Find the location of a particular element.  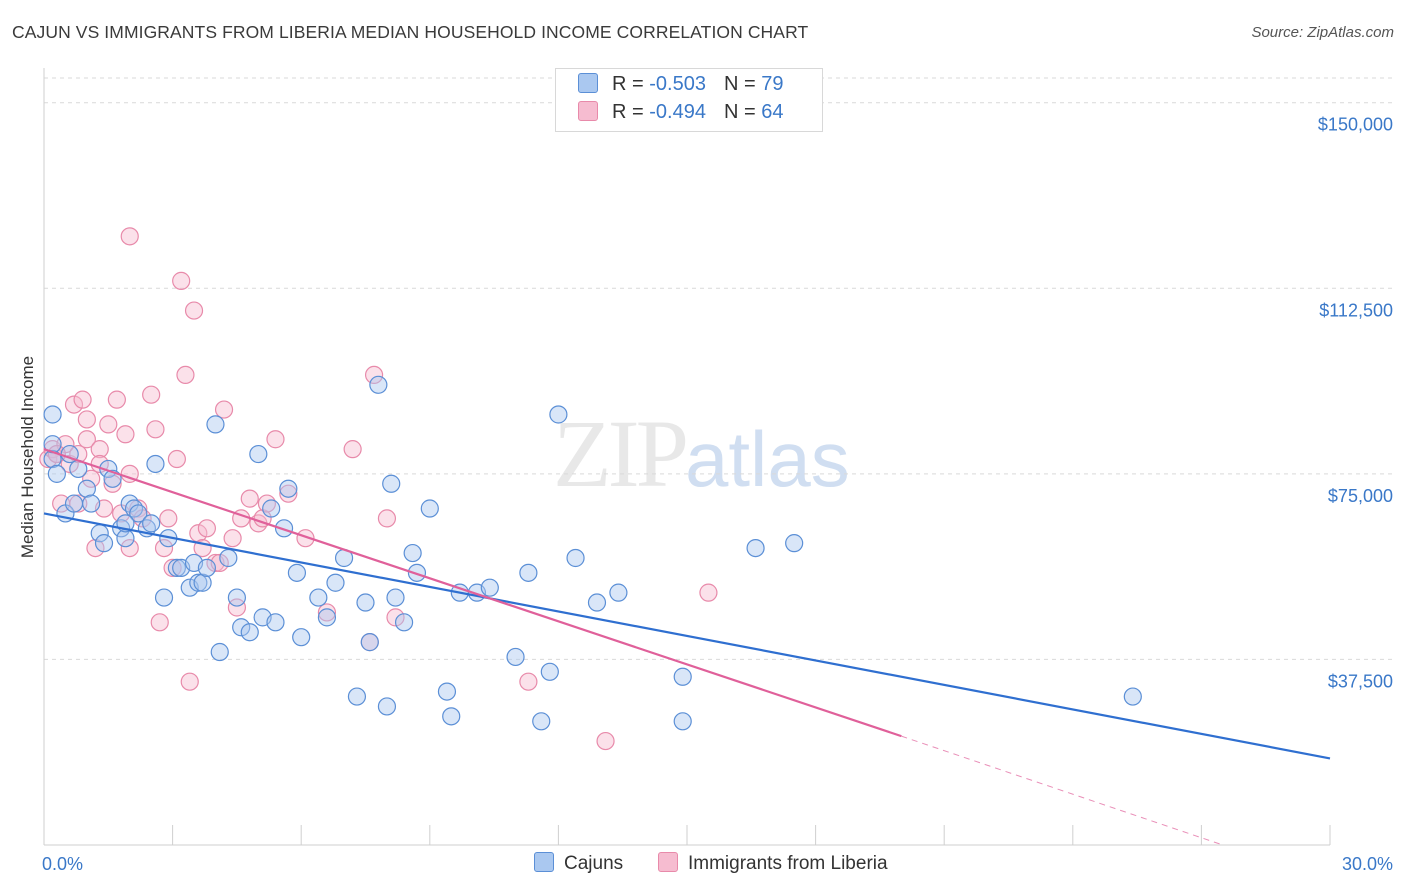

x-tick-label: 0.0% is located at coordinates (62, 864).